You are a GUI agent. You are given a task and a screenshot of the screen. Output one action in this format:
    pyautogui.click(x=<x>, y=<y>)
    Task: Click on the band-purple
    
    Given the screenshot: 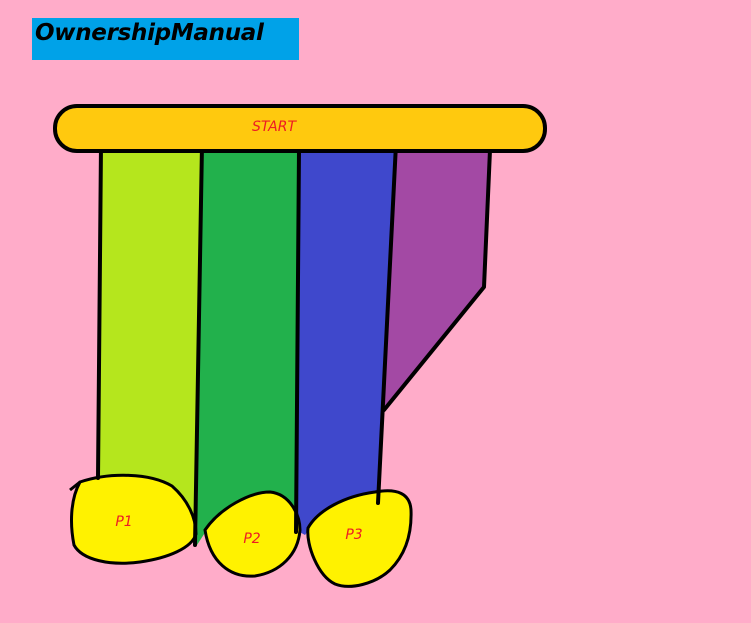 What is the action you would take?
    pyautogui.click(x=437, y=280)
    